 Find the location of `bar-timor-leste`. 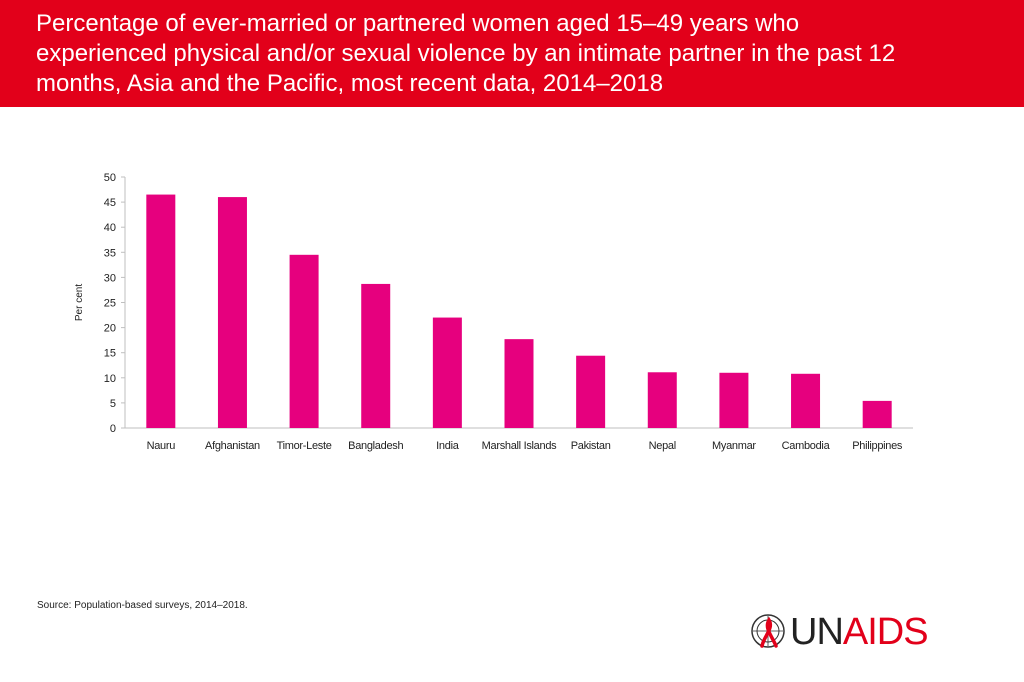

bar-timor-leste is located at coordinates (304, 341).